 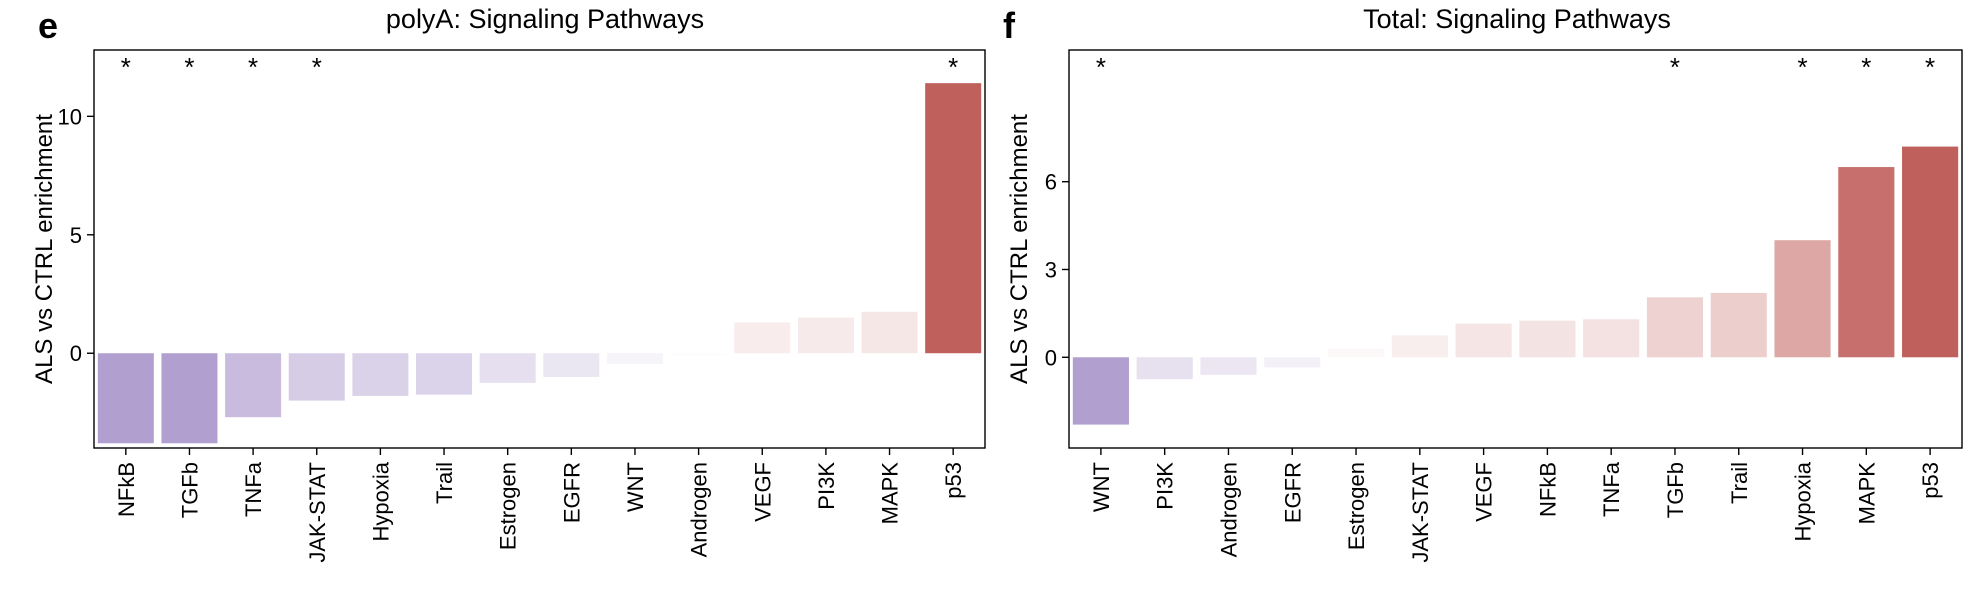 What do you see at coordinates (1051, 182) in the screenshot?
I see `y-tick-label: 6` at bounding box center [1051, 182].